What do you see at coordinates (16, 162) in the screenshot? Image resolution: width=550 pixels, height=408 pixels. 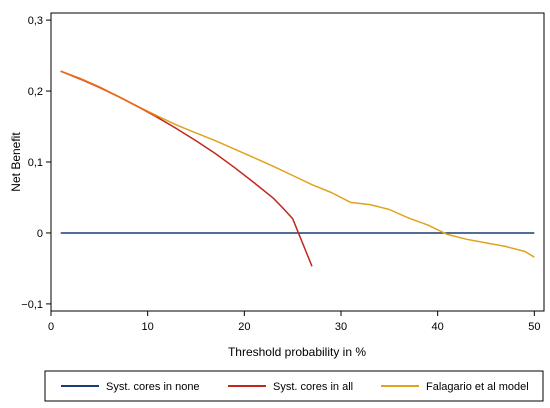 I see `y-axis-label: Net Benefit` at bounding box center [16, 162].